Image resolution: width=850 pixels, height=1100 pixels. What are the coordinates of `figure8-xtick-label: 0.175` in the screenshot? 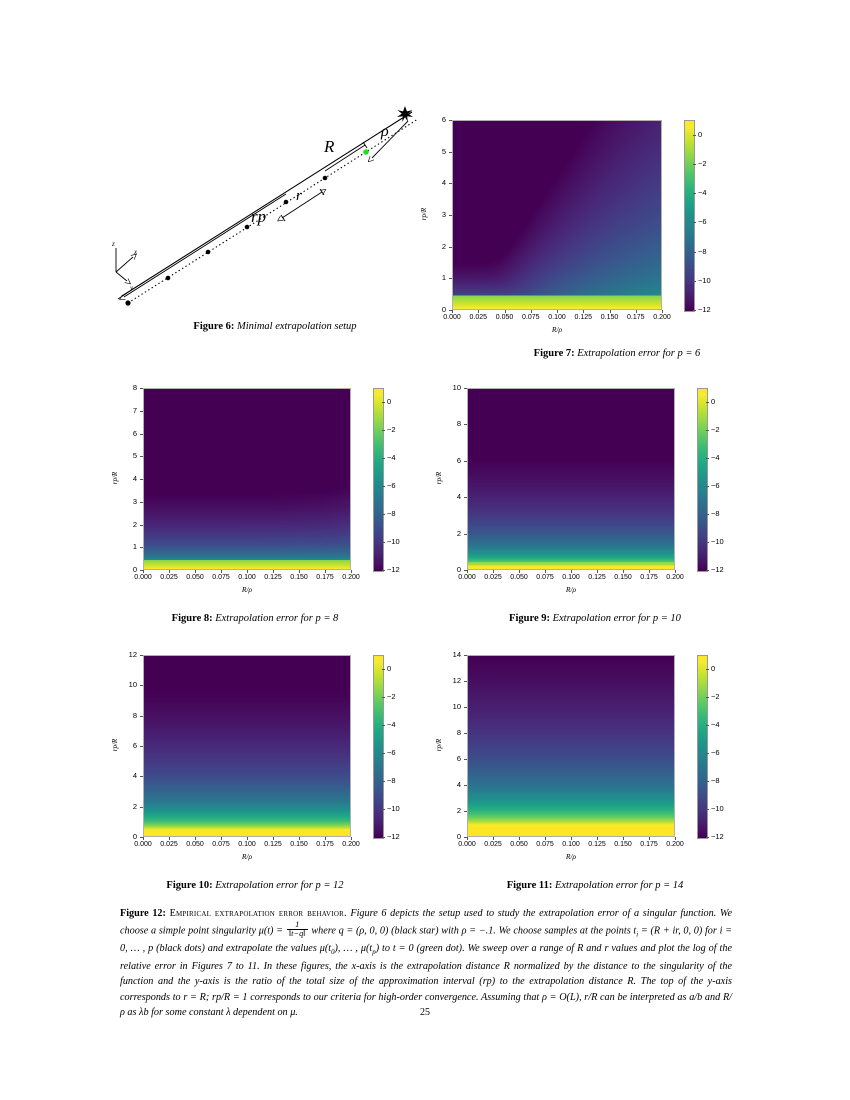 It's located at (325, 577).